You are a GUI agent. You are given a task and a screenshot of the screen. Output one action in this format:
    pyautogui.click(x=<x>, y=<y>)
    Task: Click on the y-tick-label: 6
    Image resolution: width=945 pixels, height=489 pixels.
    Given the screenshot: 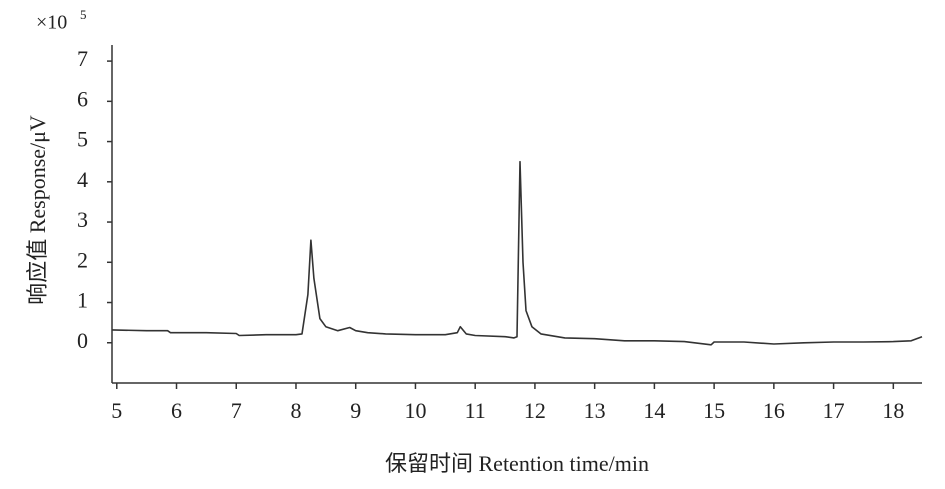 What is the action you would take?
    pyautogui.click(x=82, y=98)
    